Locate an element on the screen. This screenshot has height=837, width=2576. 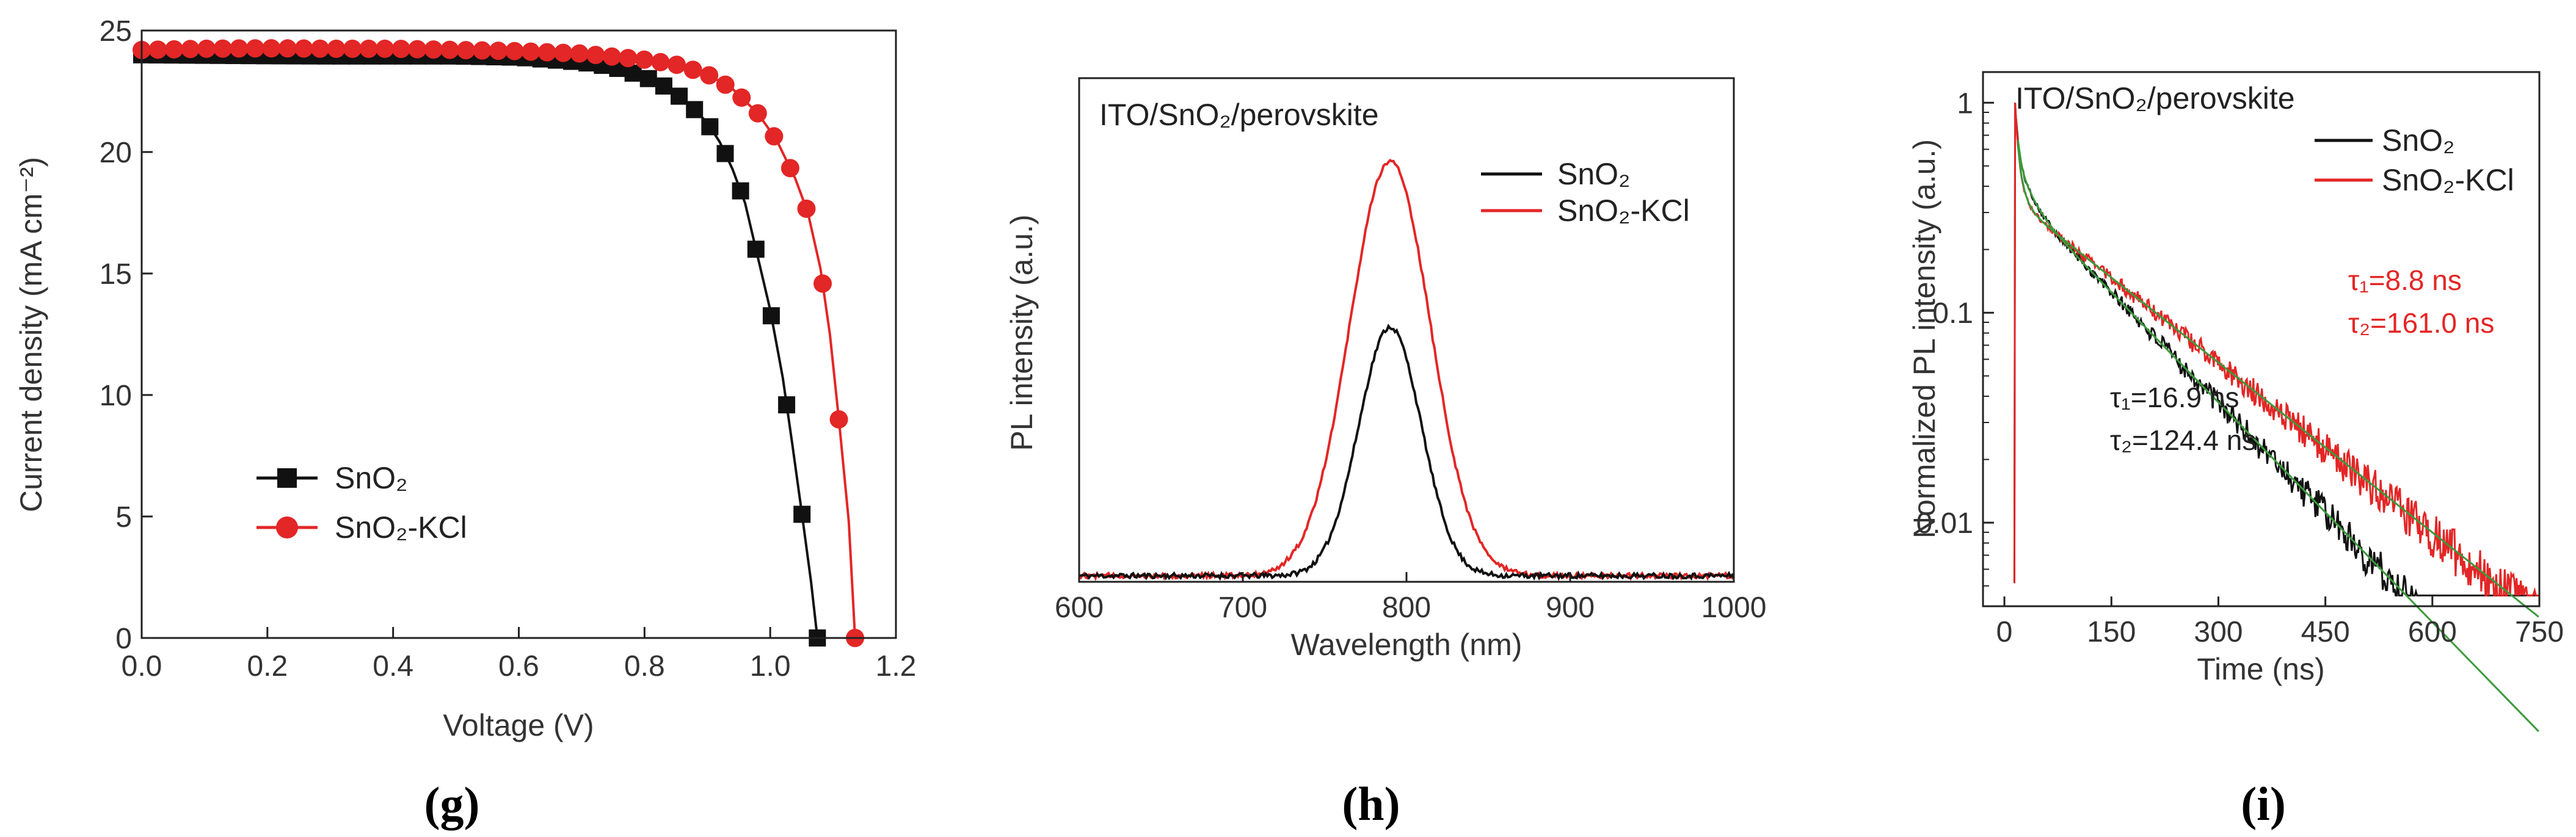
chart-g-y-tick-label: 25 is located at coordinates (116, 31).